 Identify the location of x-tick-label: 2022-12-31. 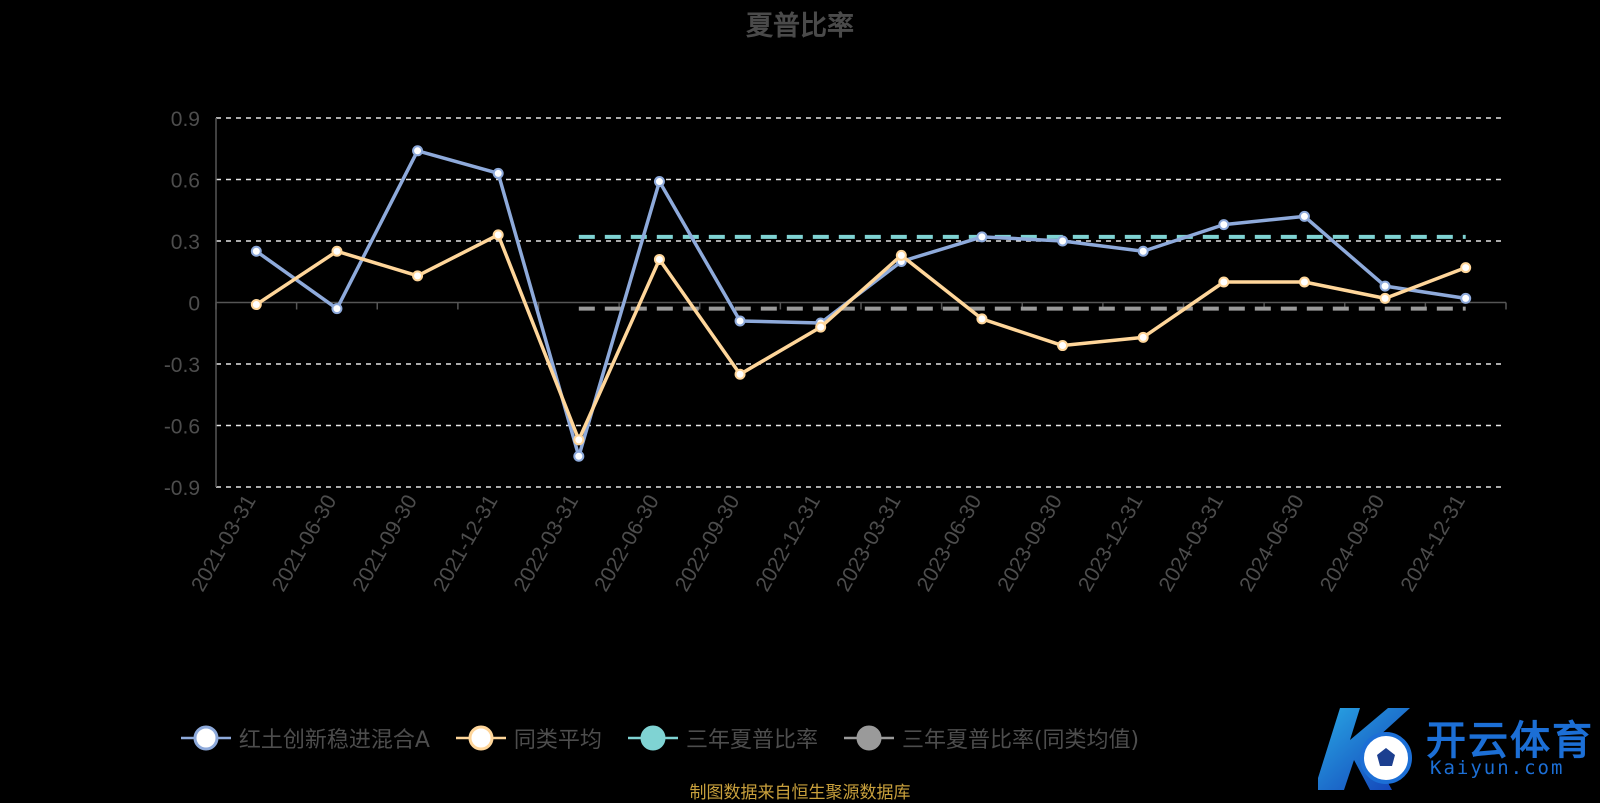
(788, 543).